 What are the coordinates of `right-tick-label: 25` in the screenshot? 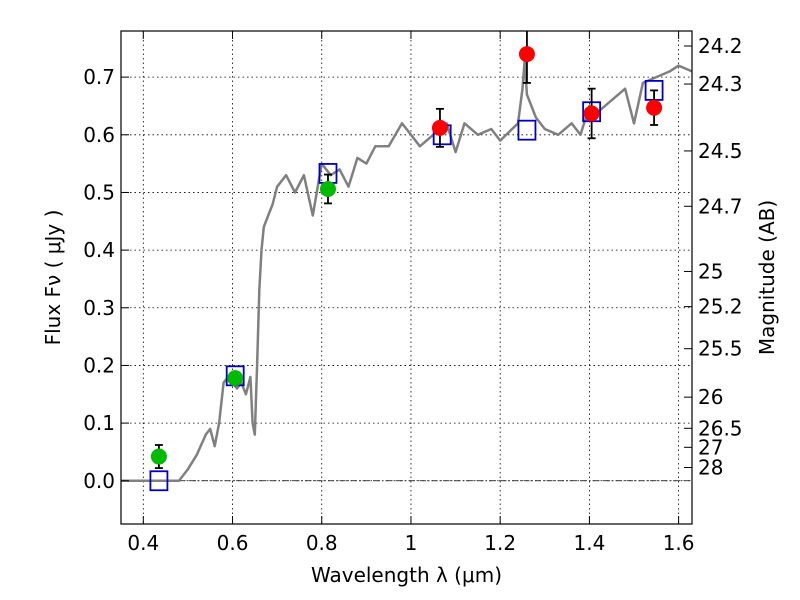 It's located at (710, 271).